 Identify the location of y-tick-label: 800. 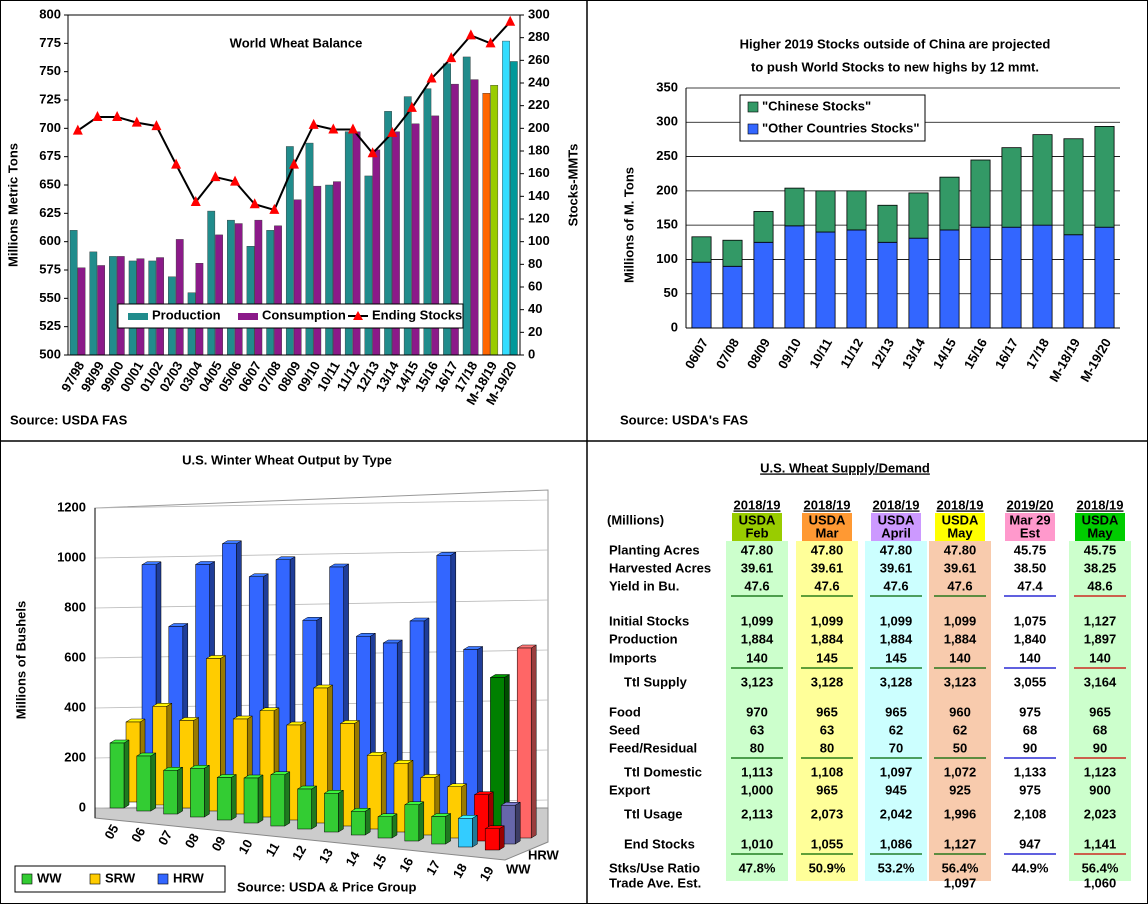
(50, 13).